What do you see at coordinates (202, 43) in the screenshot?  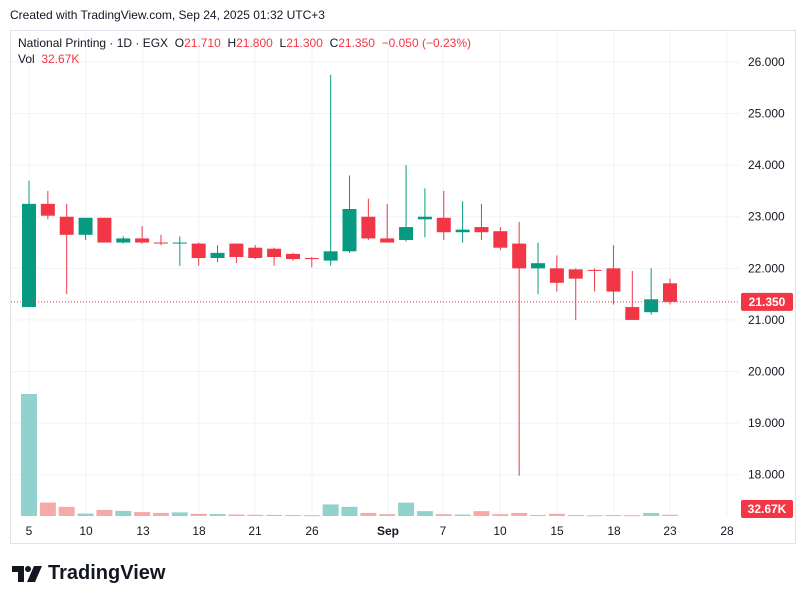 I see `legend-open-value: 21.710` at bounding box center [202, 43].